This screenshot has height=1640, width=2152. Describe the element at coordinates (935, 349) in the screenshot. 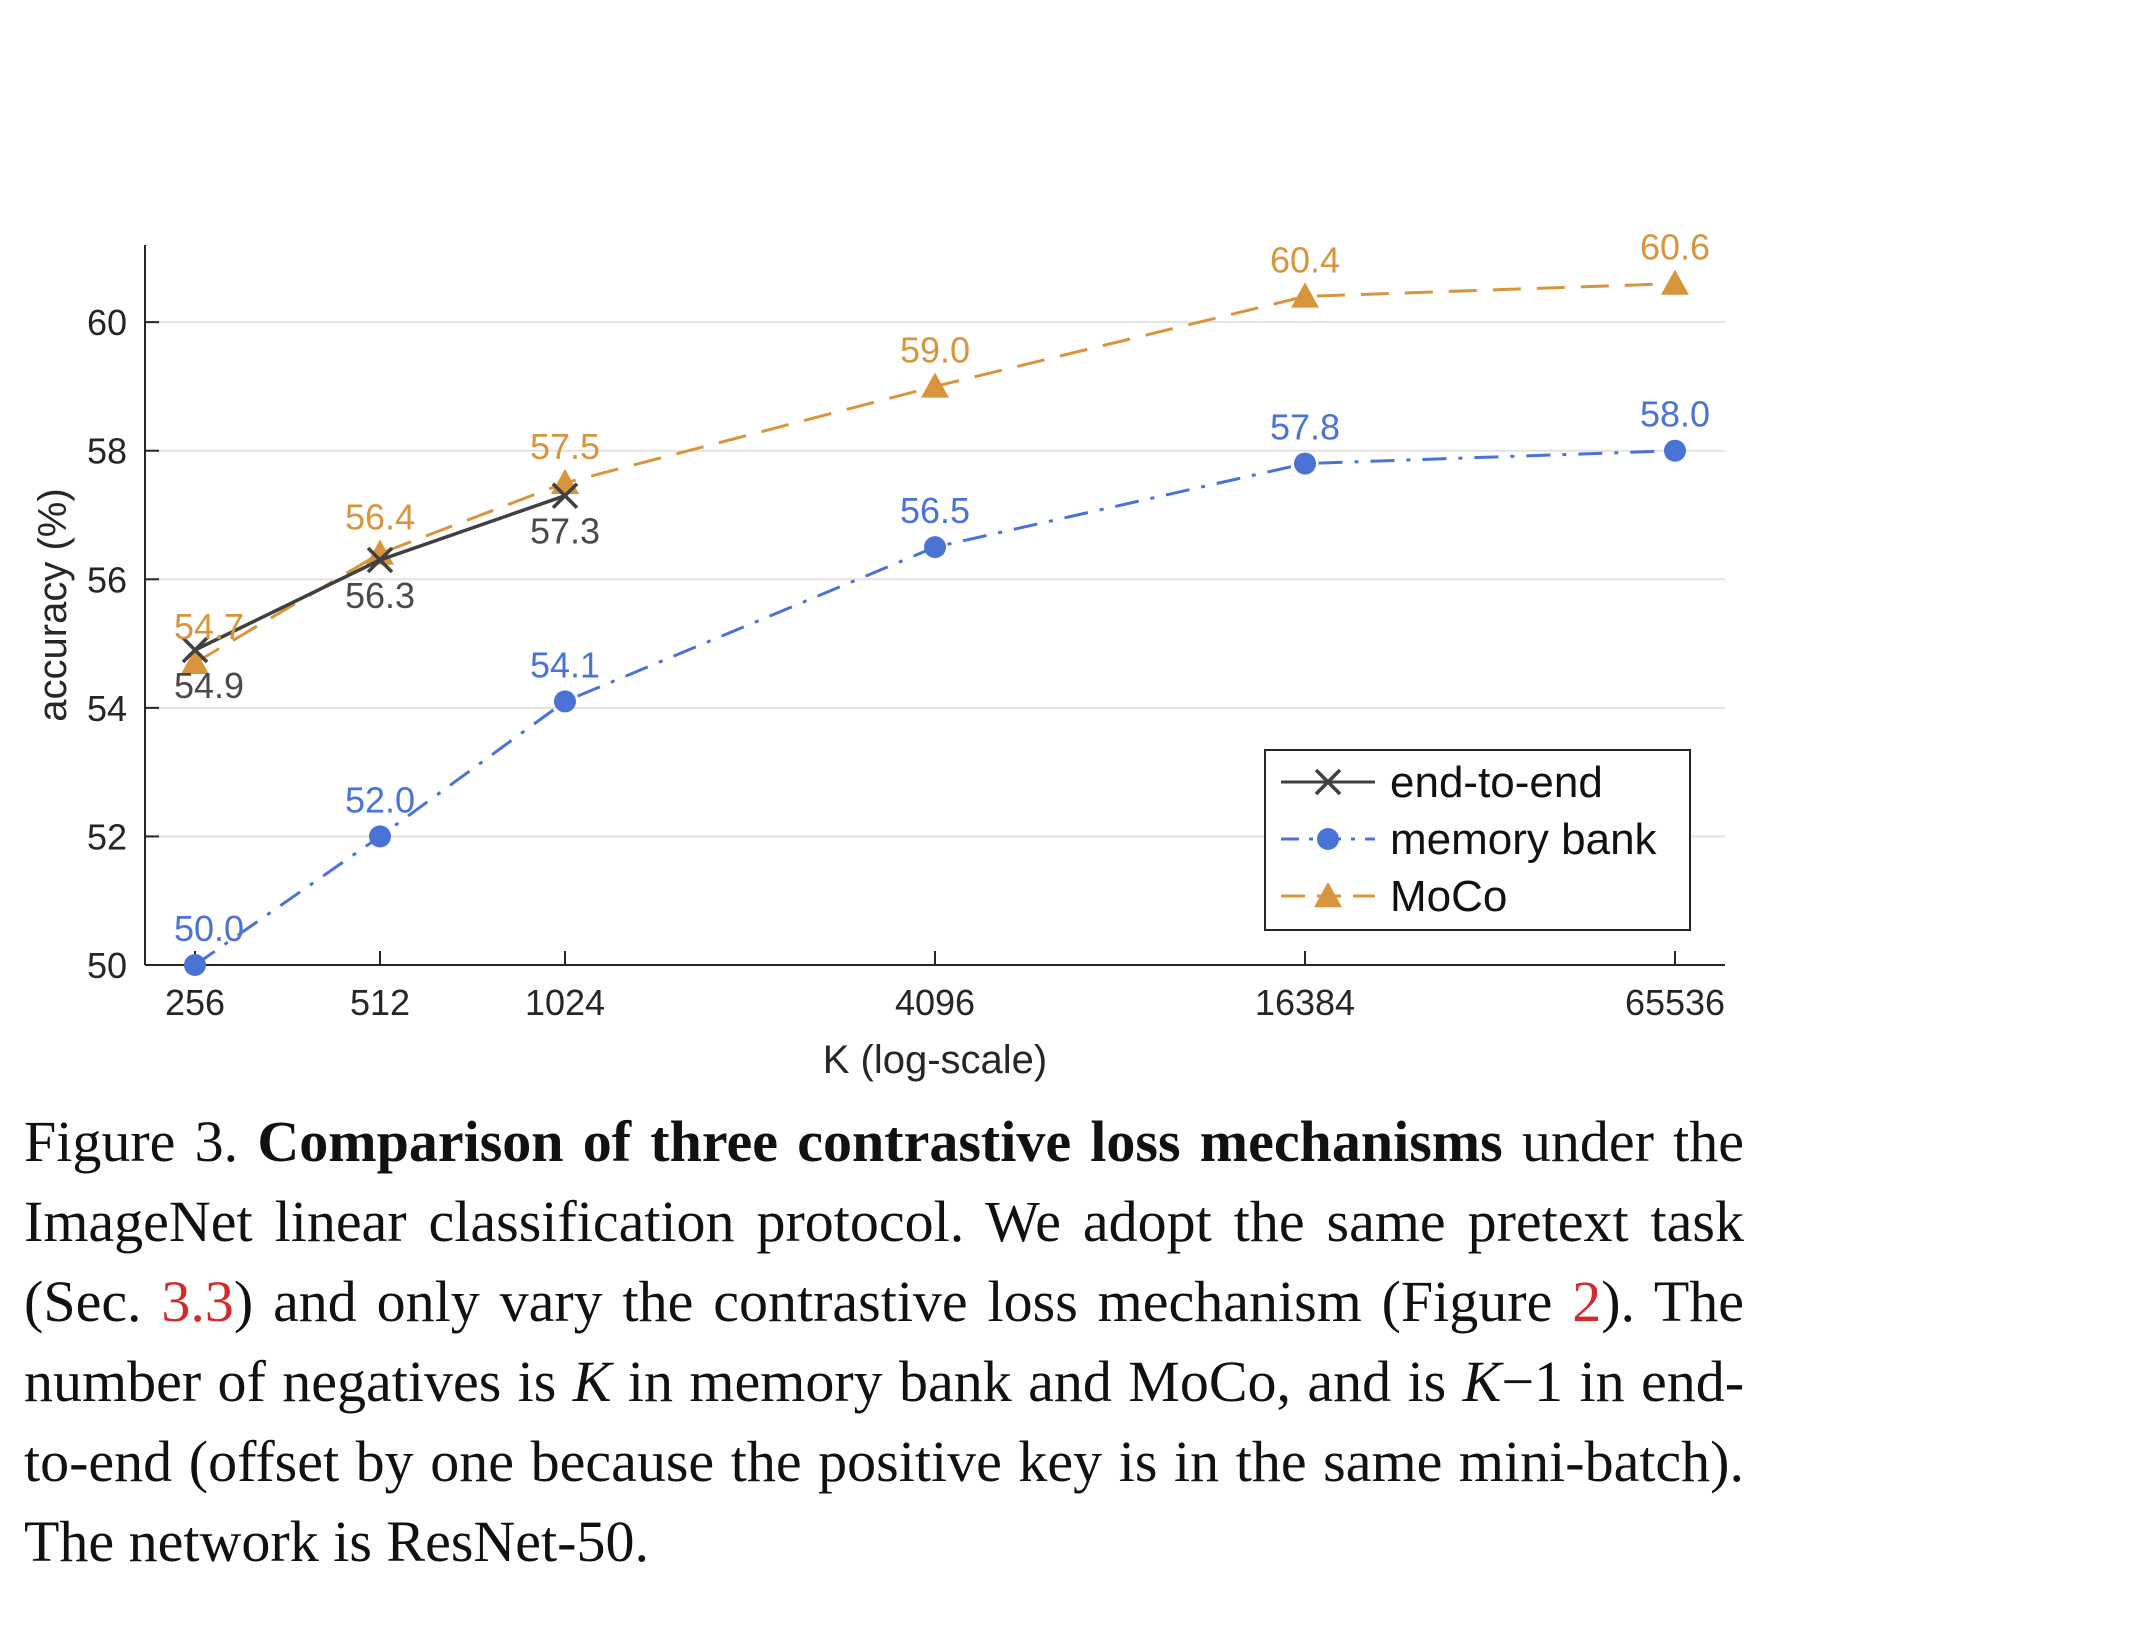

I see `data-label-moco-4096: 59.0` at that location.